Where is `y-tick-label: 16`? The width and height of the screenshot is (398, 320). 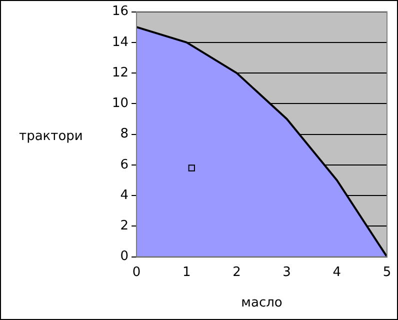 y-tick-label: 16 is located at coordinates (120, 12).